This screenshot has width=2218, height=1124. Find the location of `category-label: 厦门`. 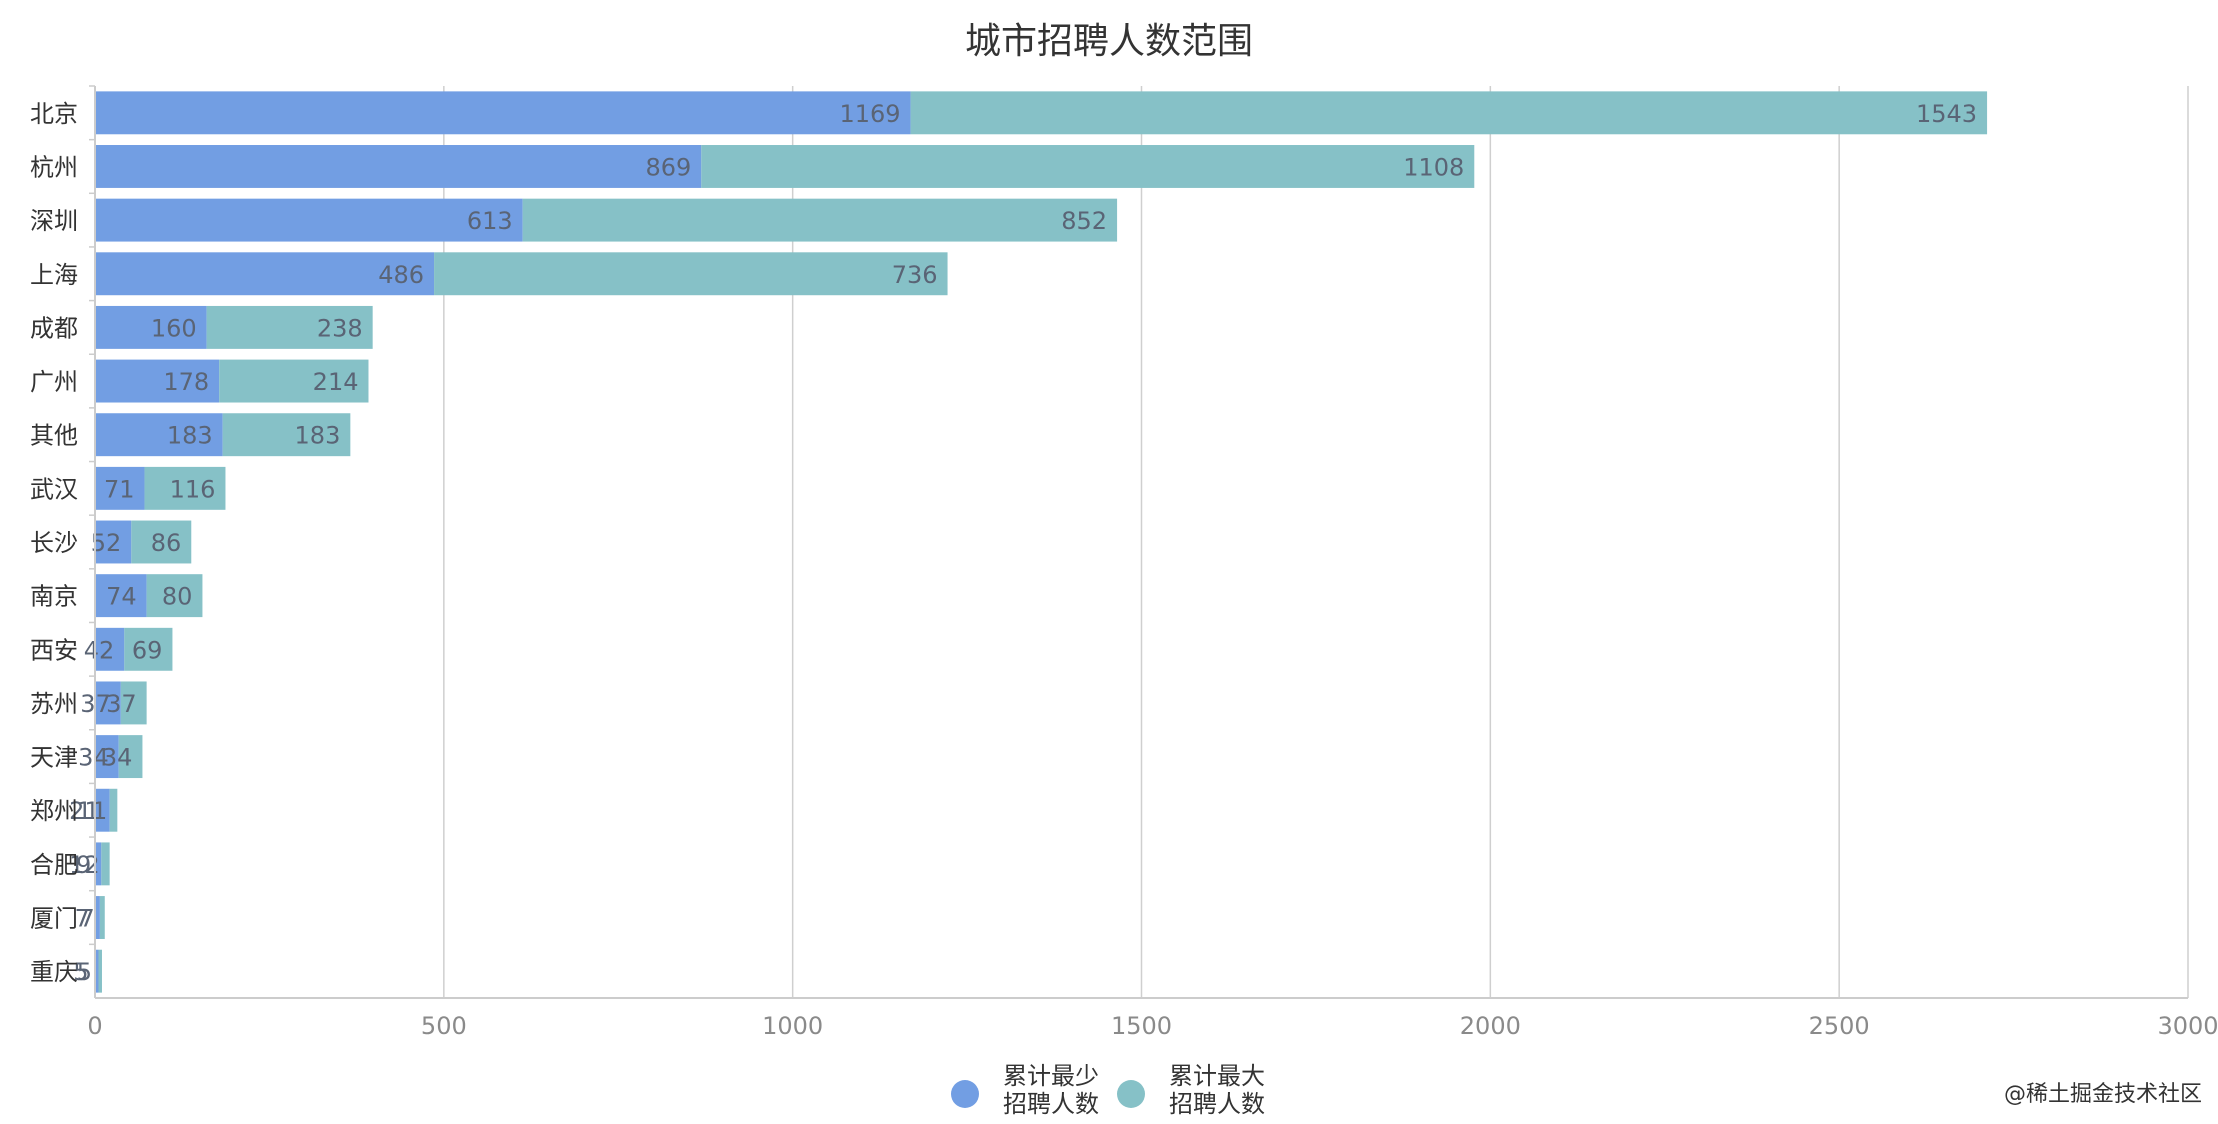

category-label: 厦门 is located at coordinates (54, 919).